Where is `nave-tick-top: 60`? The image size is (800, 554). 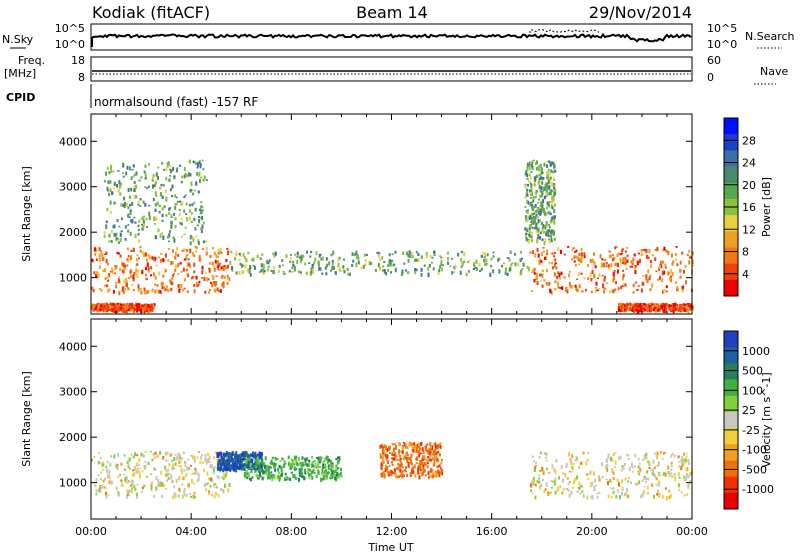
nave-tick-top: 60 is located at coordinates (714, 60).